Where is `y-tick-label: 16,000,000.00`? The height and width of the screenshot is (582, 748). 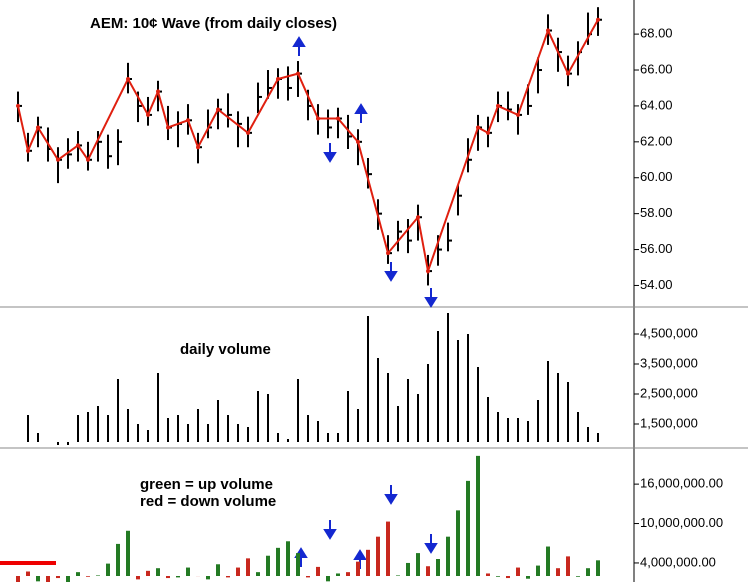 y-tick-label: 16,000,000.00 is located at coordinates (681, 483).